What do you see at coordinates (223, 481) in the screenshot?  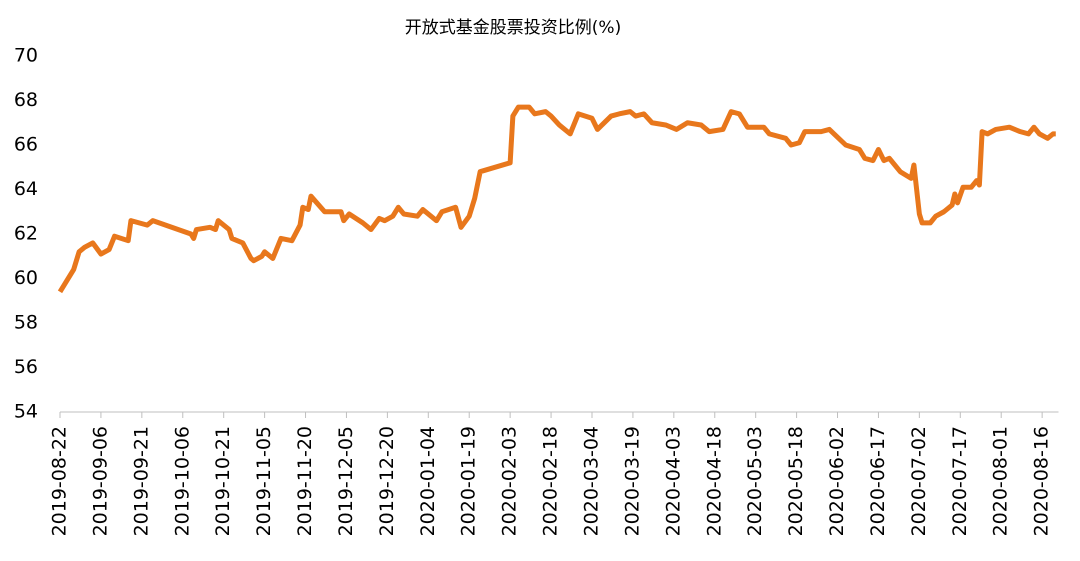 I see `x-tick-label: 2019-10-21` at bounding box center [223, 481].